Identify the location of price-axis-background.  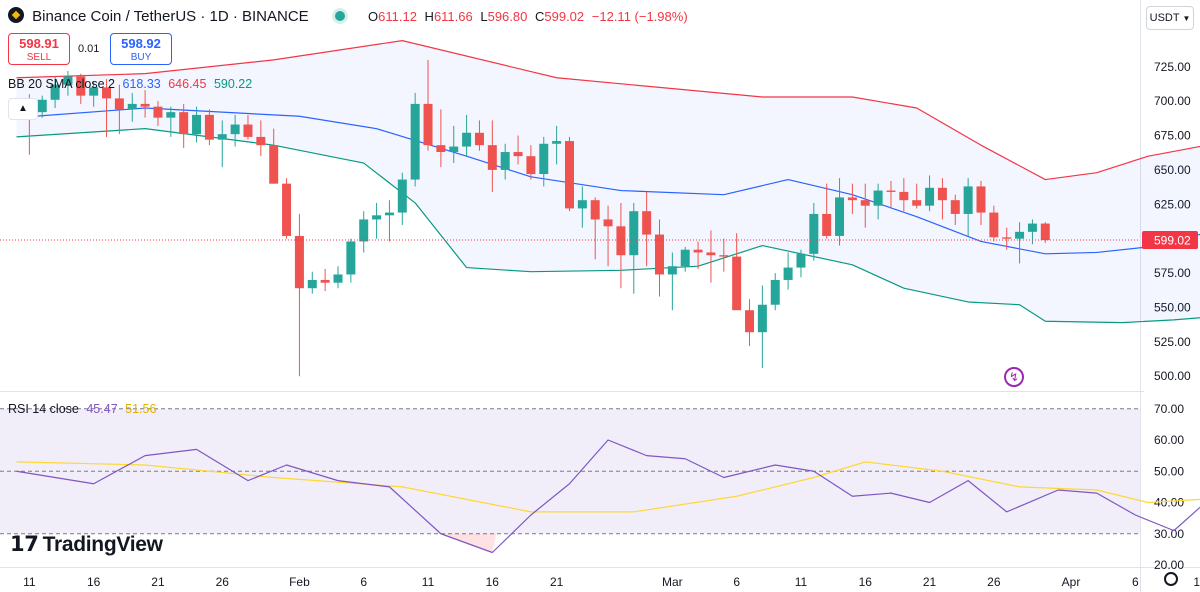
(1170, 296).